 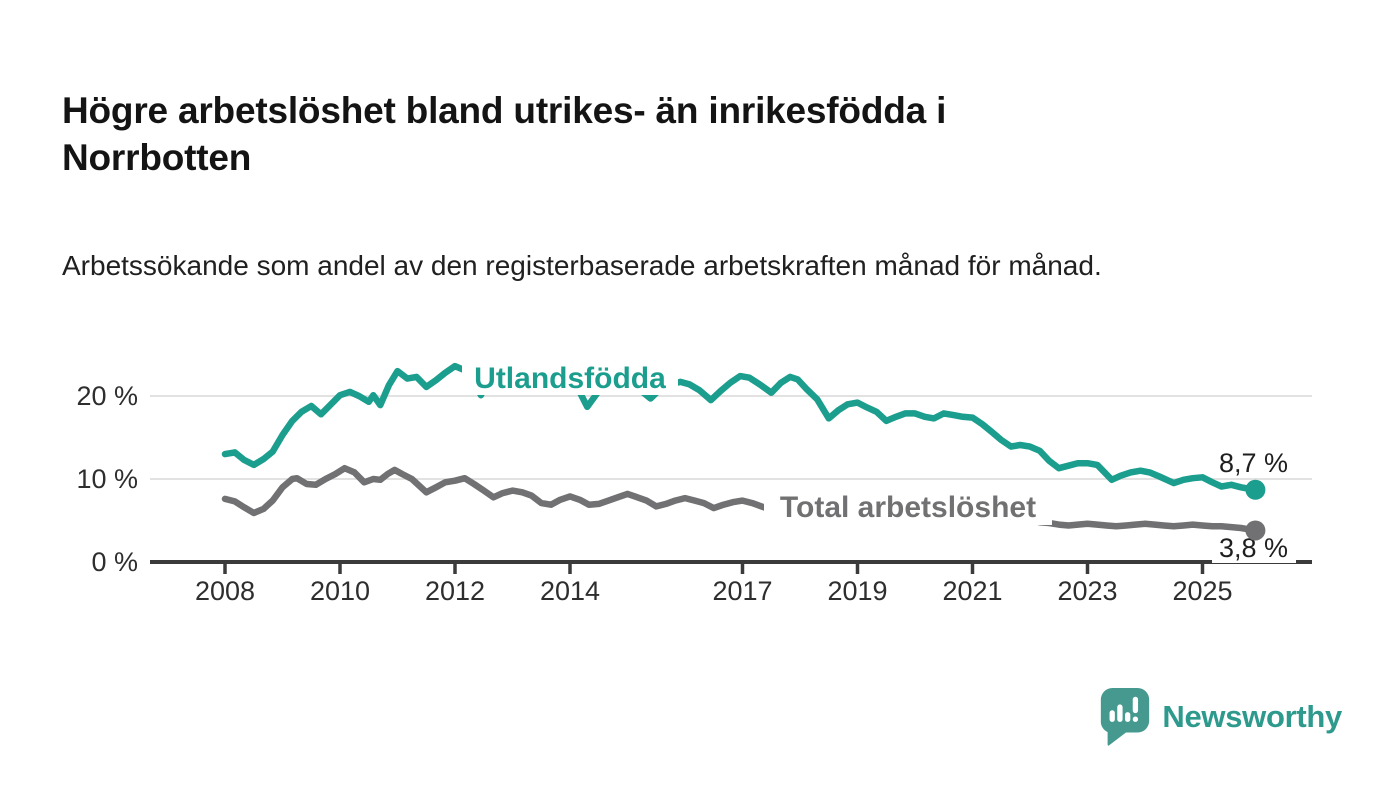 What do you see at coordinates (1255, 489) in the screenshot?
I see `end-dot-utlandsfodda` at bounding box center [1255, 489].